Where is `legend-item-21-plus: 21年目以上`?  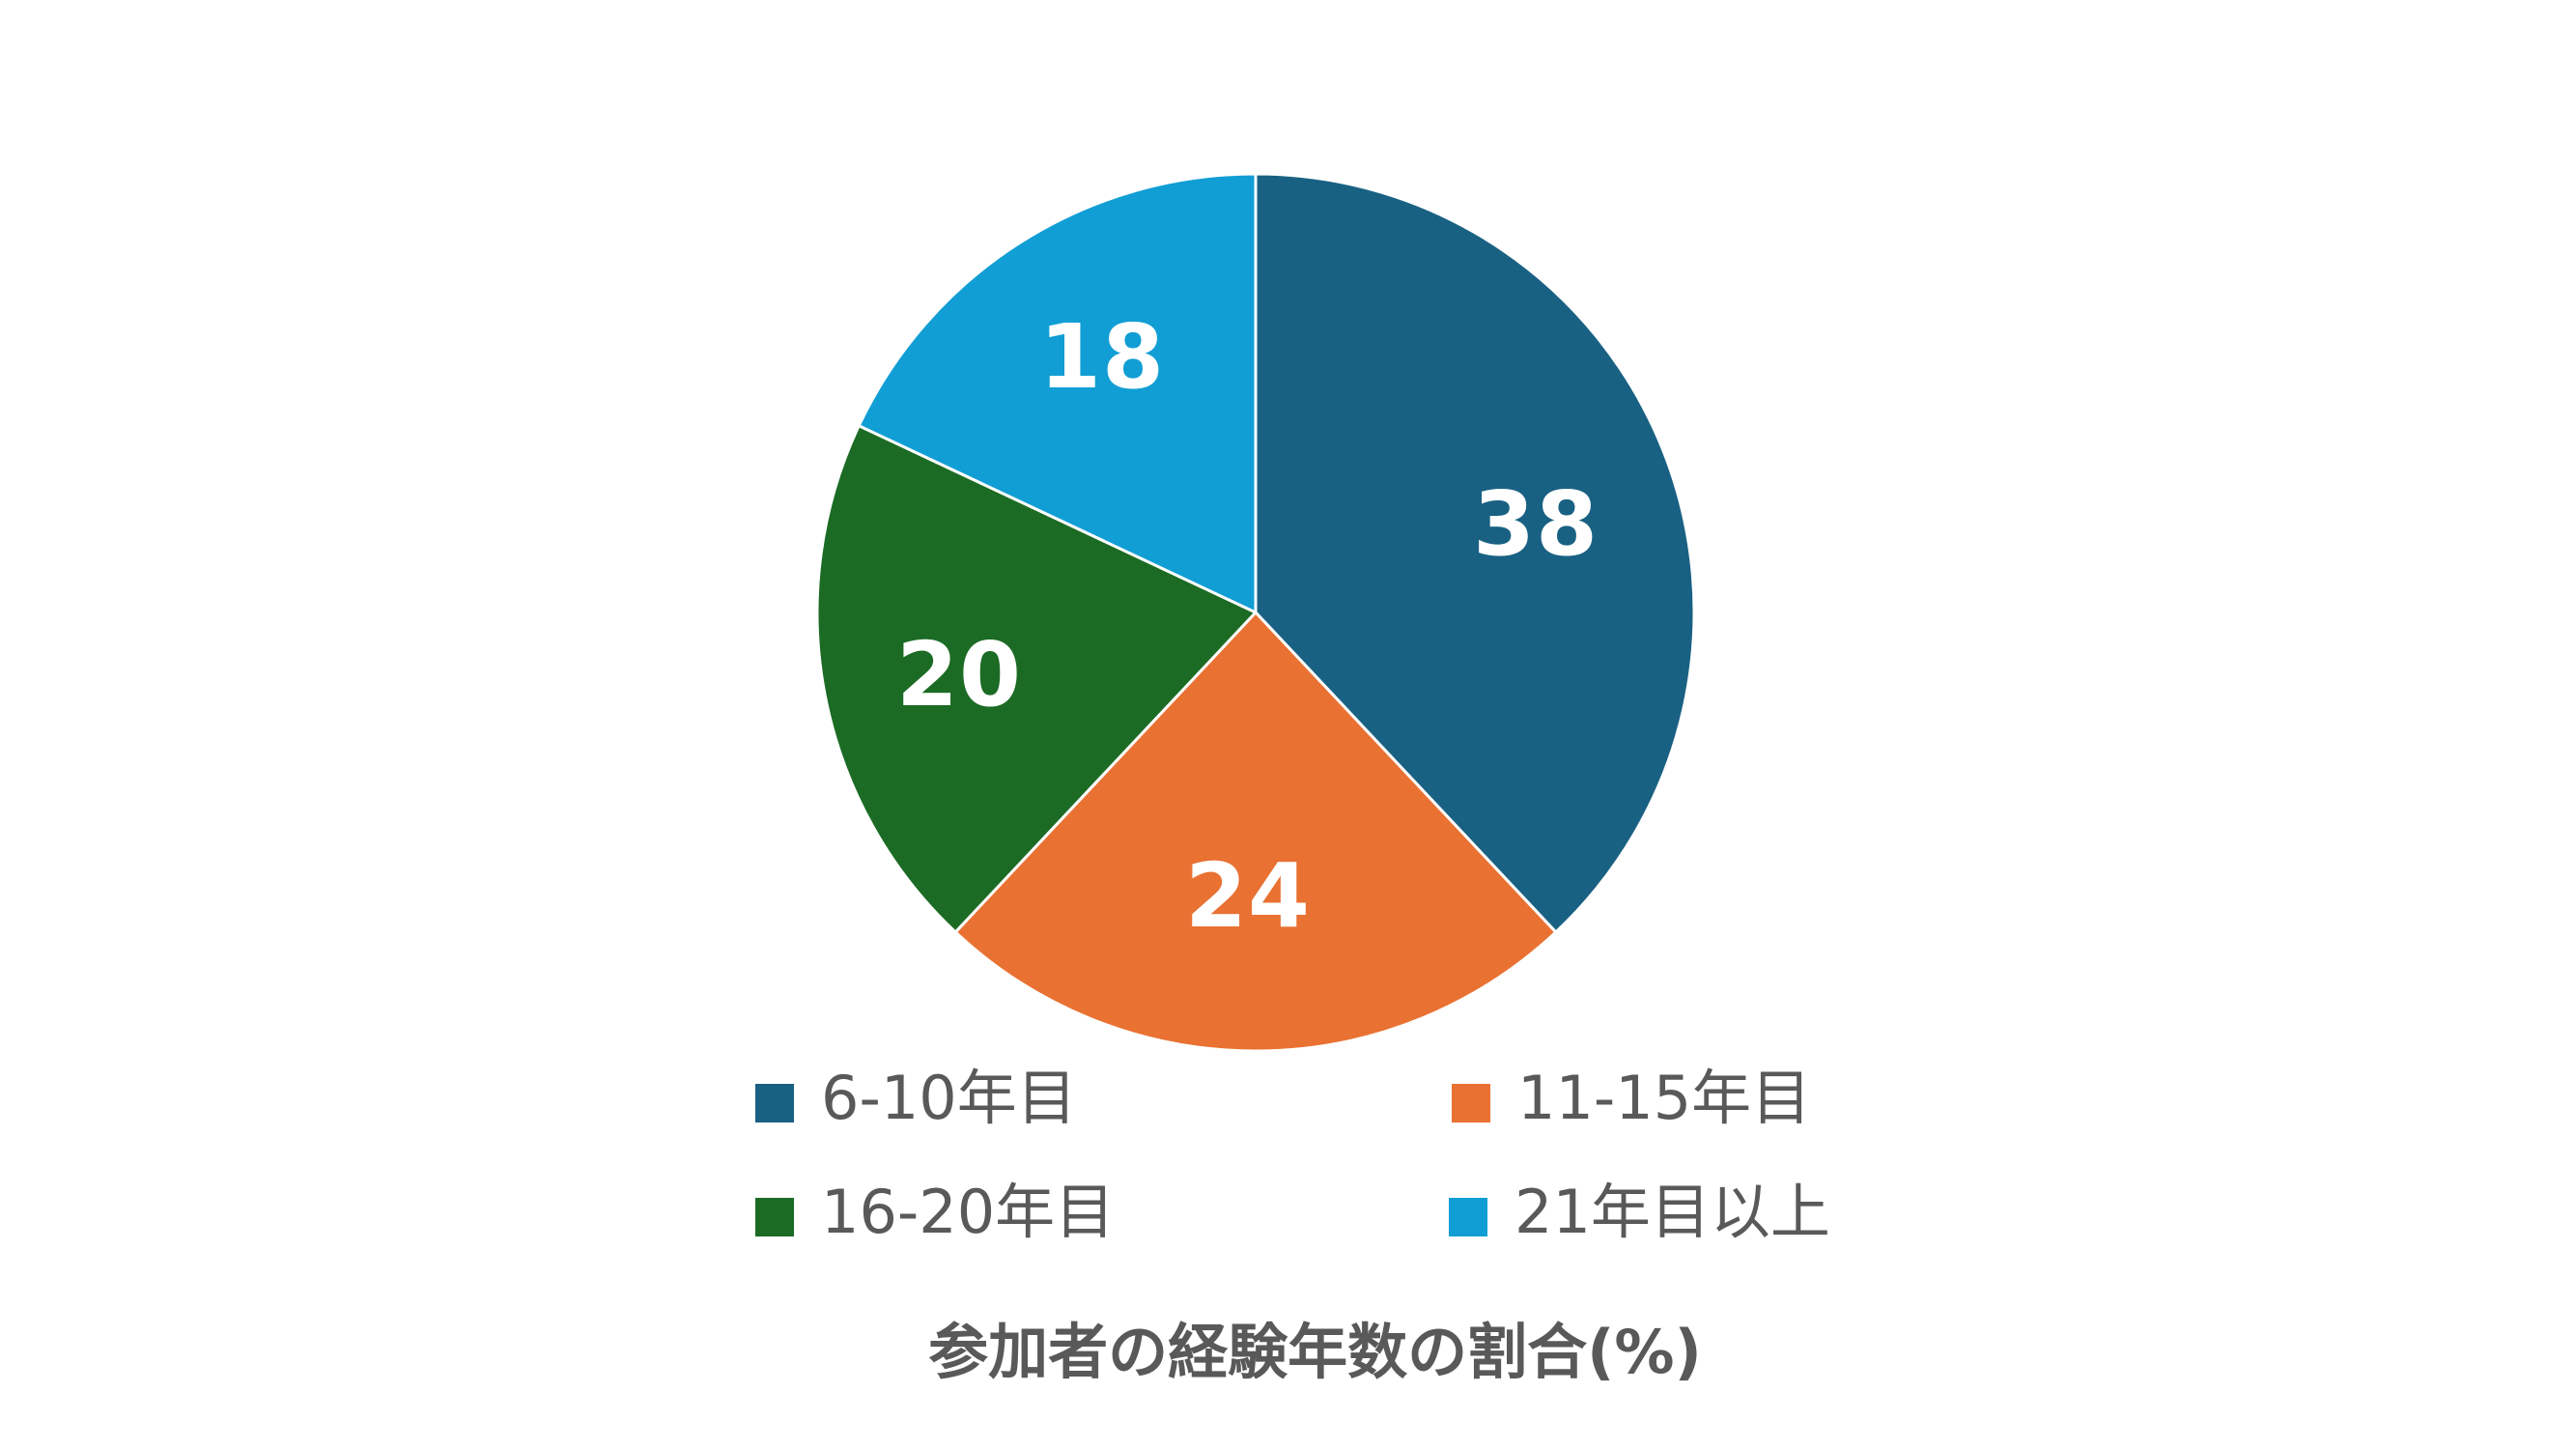
legend-item-21-plus: 21年目以上 is located at coordinates (1639, 1212).